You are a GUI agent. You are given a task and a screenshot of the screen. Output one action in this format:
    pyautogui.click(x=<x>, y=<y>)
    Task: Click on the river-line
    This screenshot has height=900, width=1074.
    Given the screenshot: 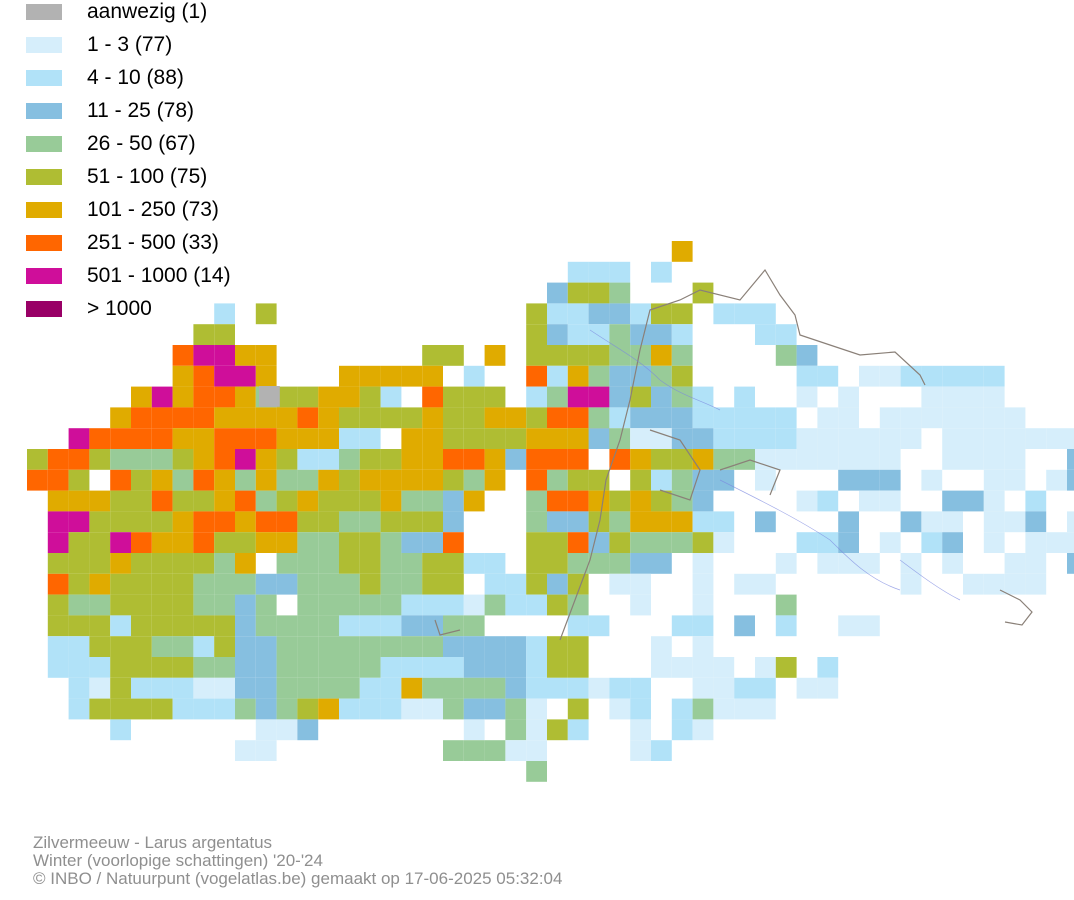 What is the action you would take?
    pyautogui.click(x=655, y=370)
    